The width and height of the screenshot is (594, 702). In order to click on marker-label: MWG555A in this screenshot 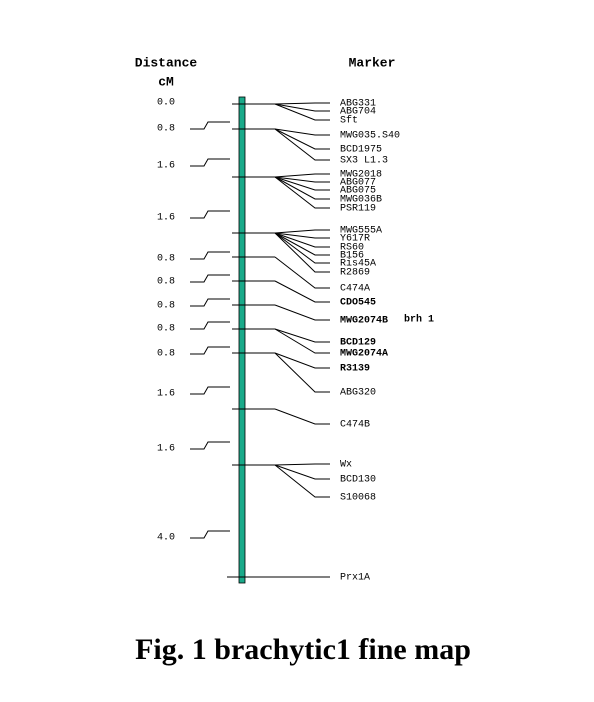, I will do `click(361, 231)`.